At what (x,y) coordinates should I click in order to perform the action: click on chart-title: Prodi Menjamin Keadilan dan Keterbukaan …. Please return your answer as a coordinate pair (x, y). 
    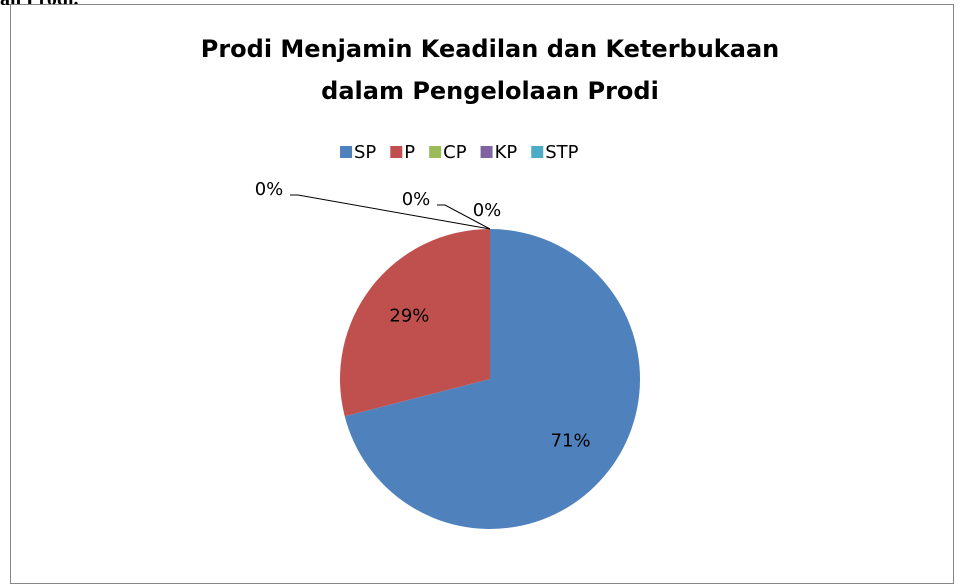
    Looking at the image, I should click on (490, 70).